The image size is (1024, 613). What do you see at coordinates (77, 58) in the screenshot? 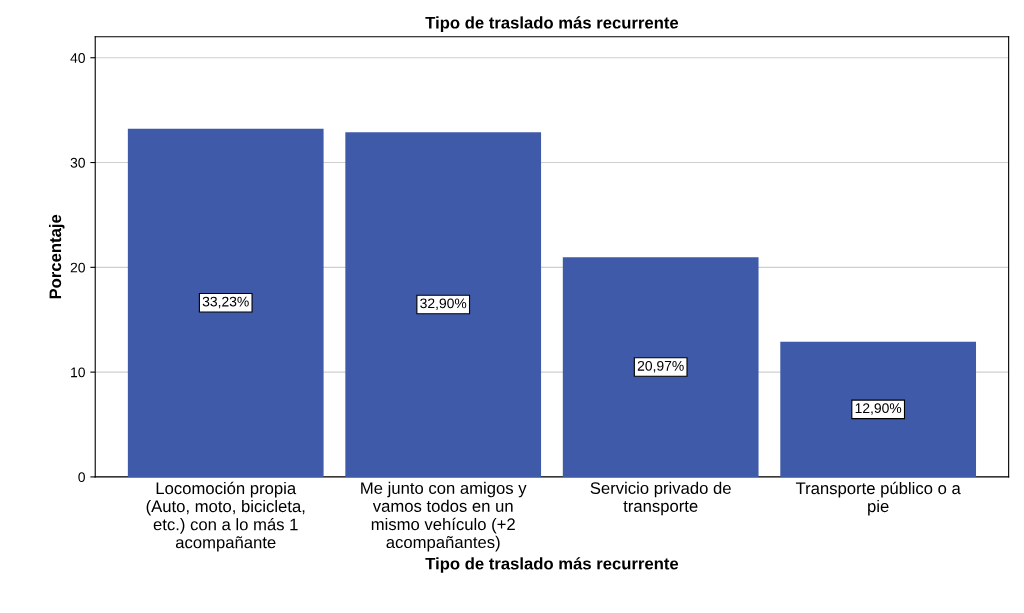
I see `y-tick-label: 40` at bounding box center [77, 58].